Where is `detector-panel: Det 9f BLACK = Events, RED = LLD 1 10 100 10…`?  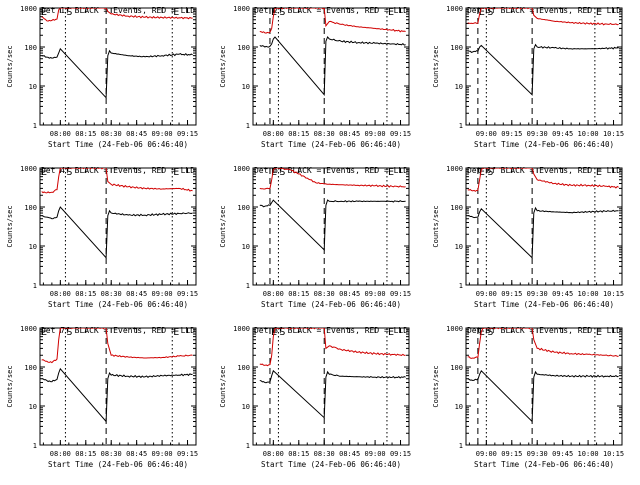
detector-panel: Det 9f BLACK = Events, RED = LLD 1 10 100 10… is located at coordinates (532, 400).